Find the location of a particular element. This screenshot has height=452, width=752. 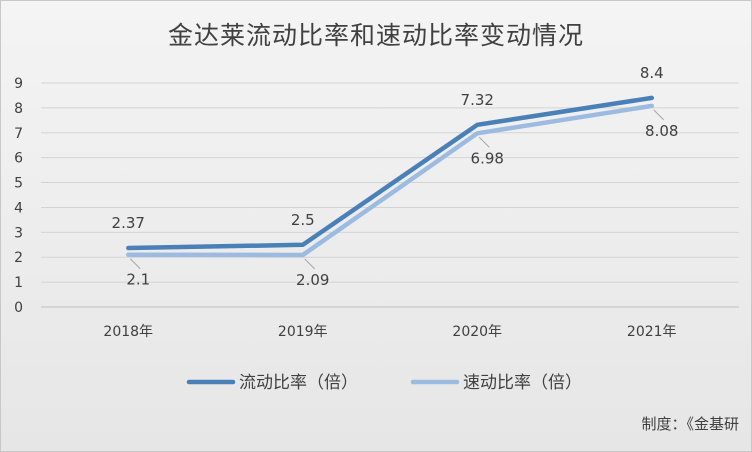

legend-label: 速动比率（倍） is located at coordinates (522, 383).